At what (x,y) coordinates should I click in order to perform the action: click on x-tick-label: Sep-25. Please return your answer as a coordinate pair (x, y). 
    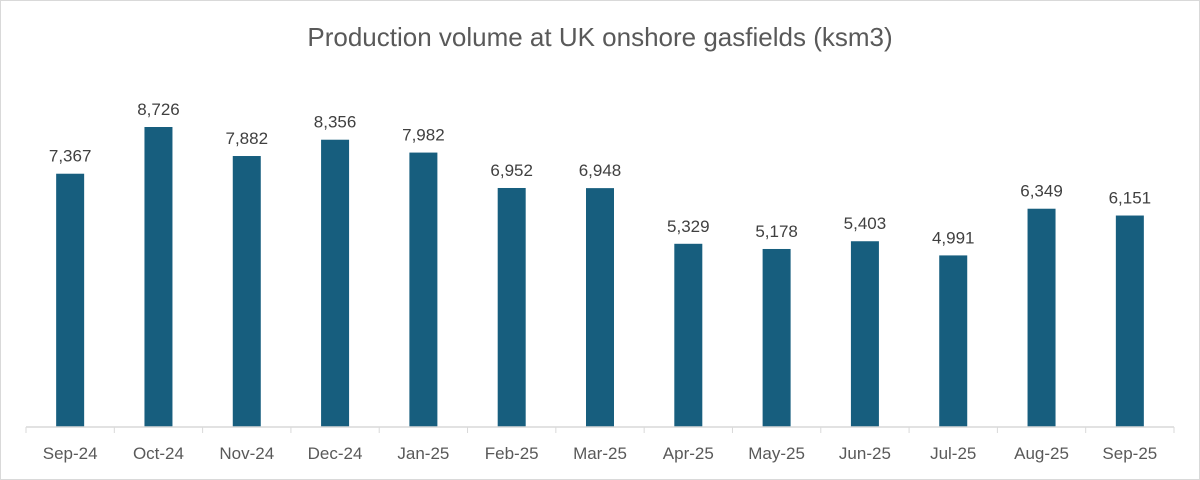
    Looking at the image, I should click on (1129, 453).